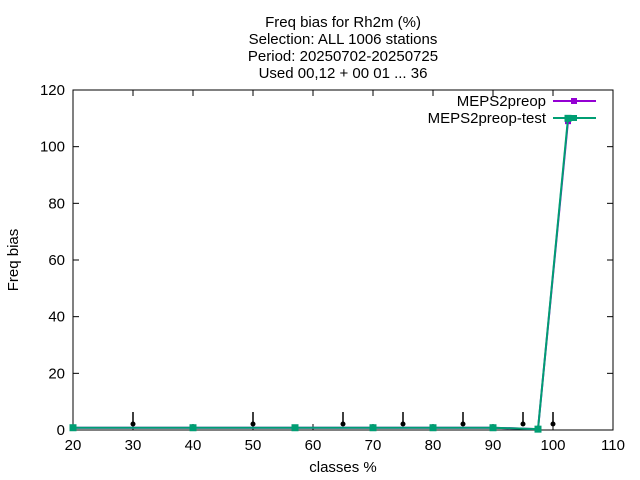 The image size is (640, 480). Describe the element at coordinates (56, 203) in the screenshot. I see `y-tick-label: 80` at that location.